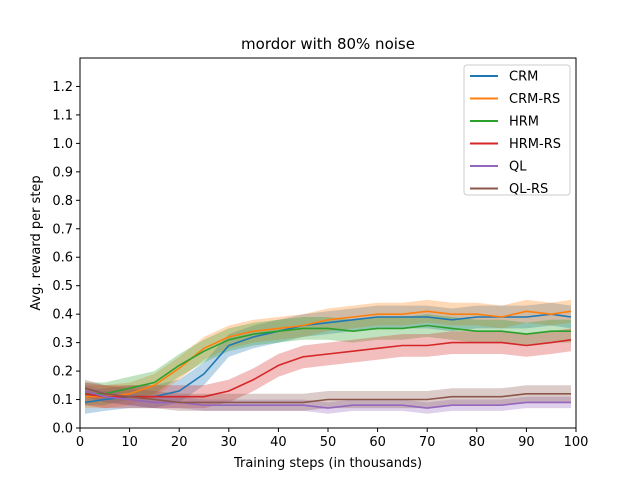  I want to click on y-tick-label: 0.0, so click(62, 429).